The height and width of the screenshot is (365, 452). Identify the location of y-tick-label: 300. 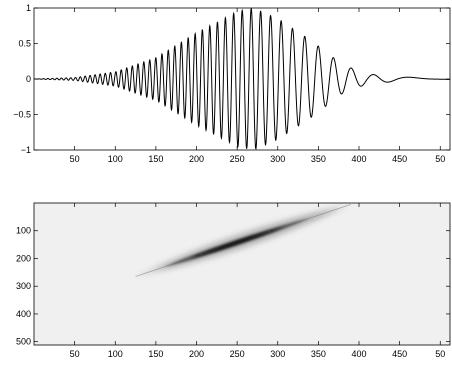
(23, 286).